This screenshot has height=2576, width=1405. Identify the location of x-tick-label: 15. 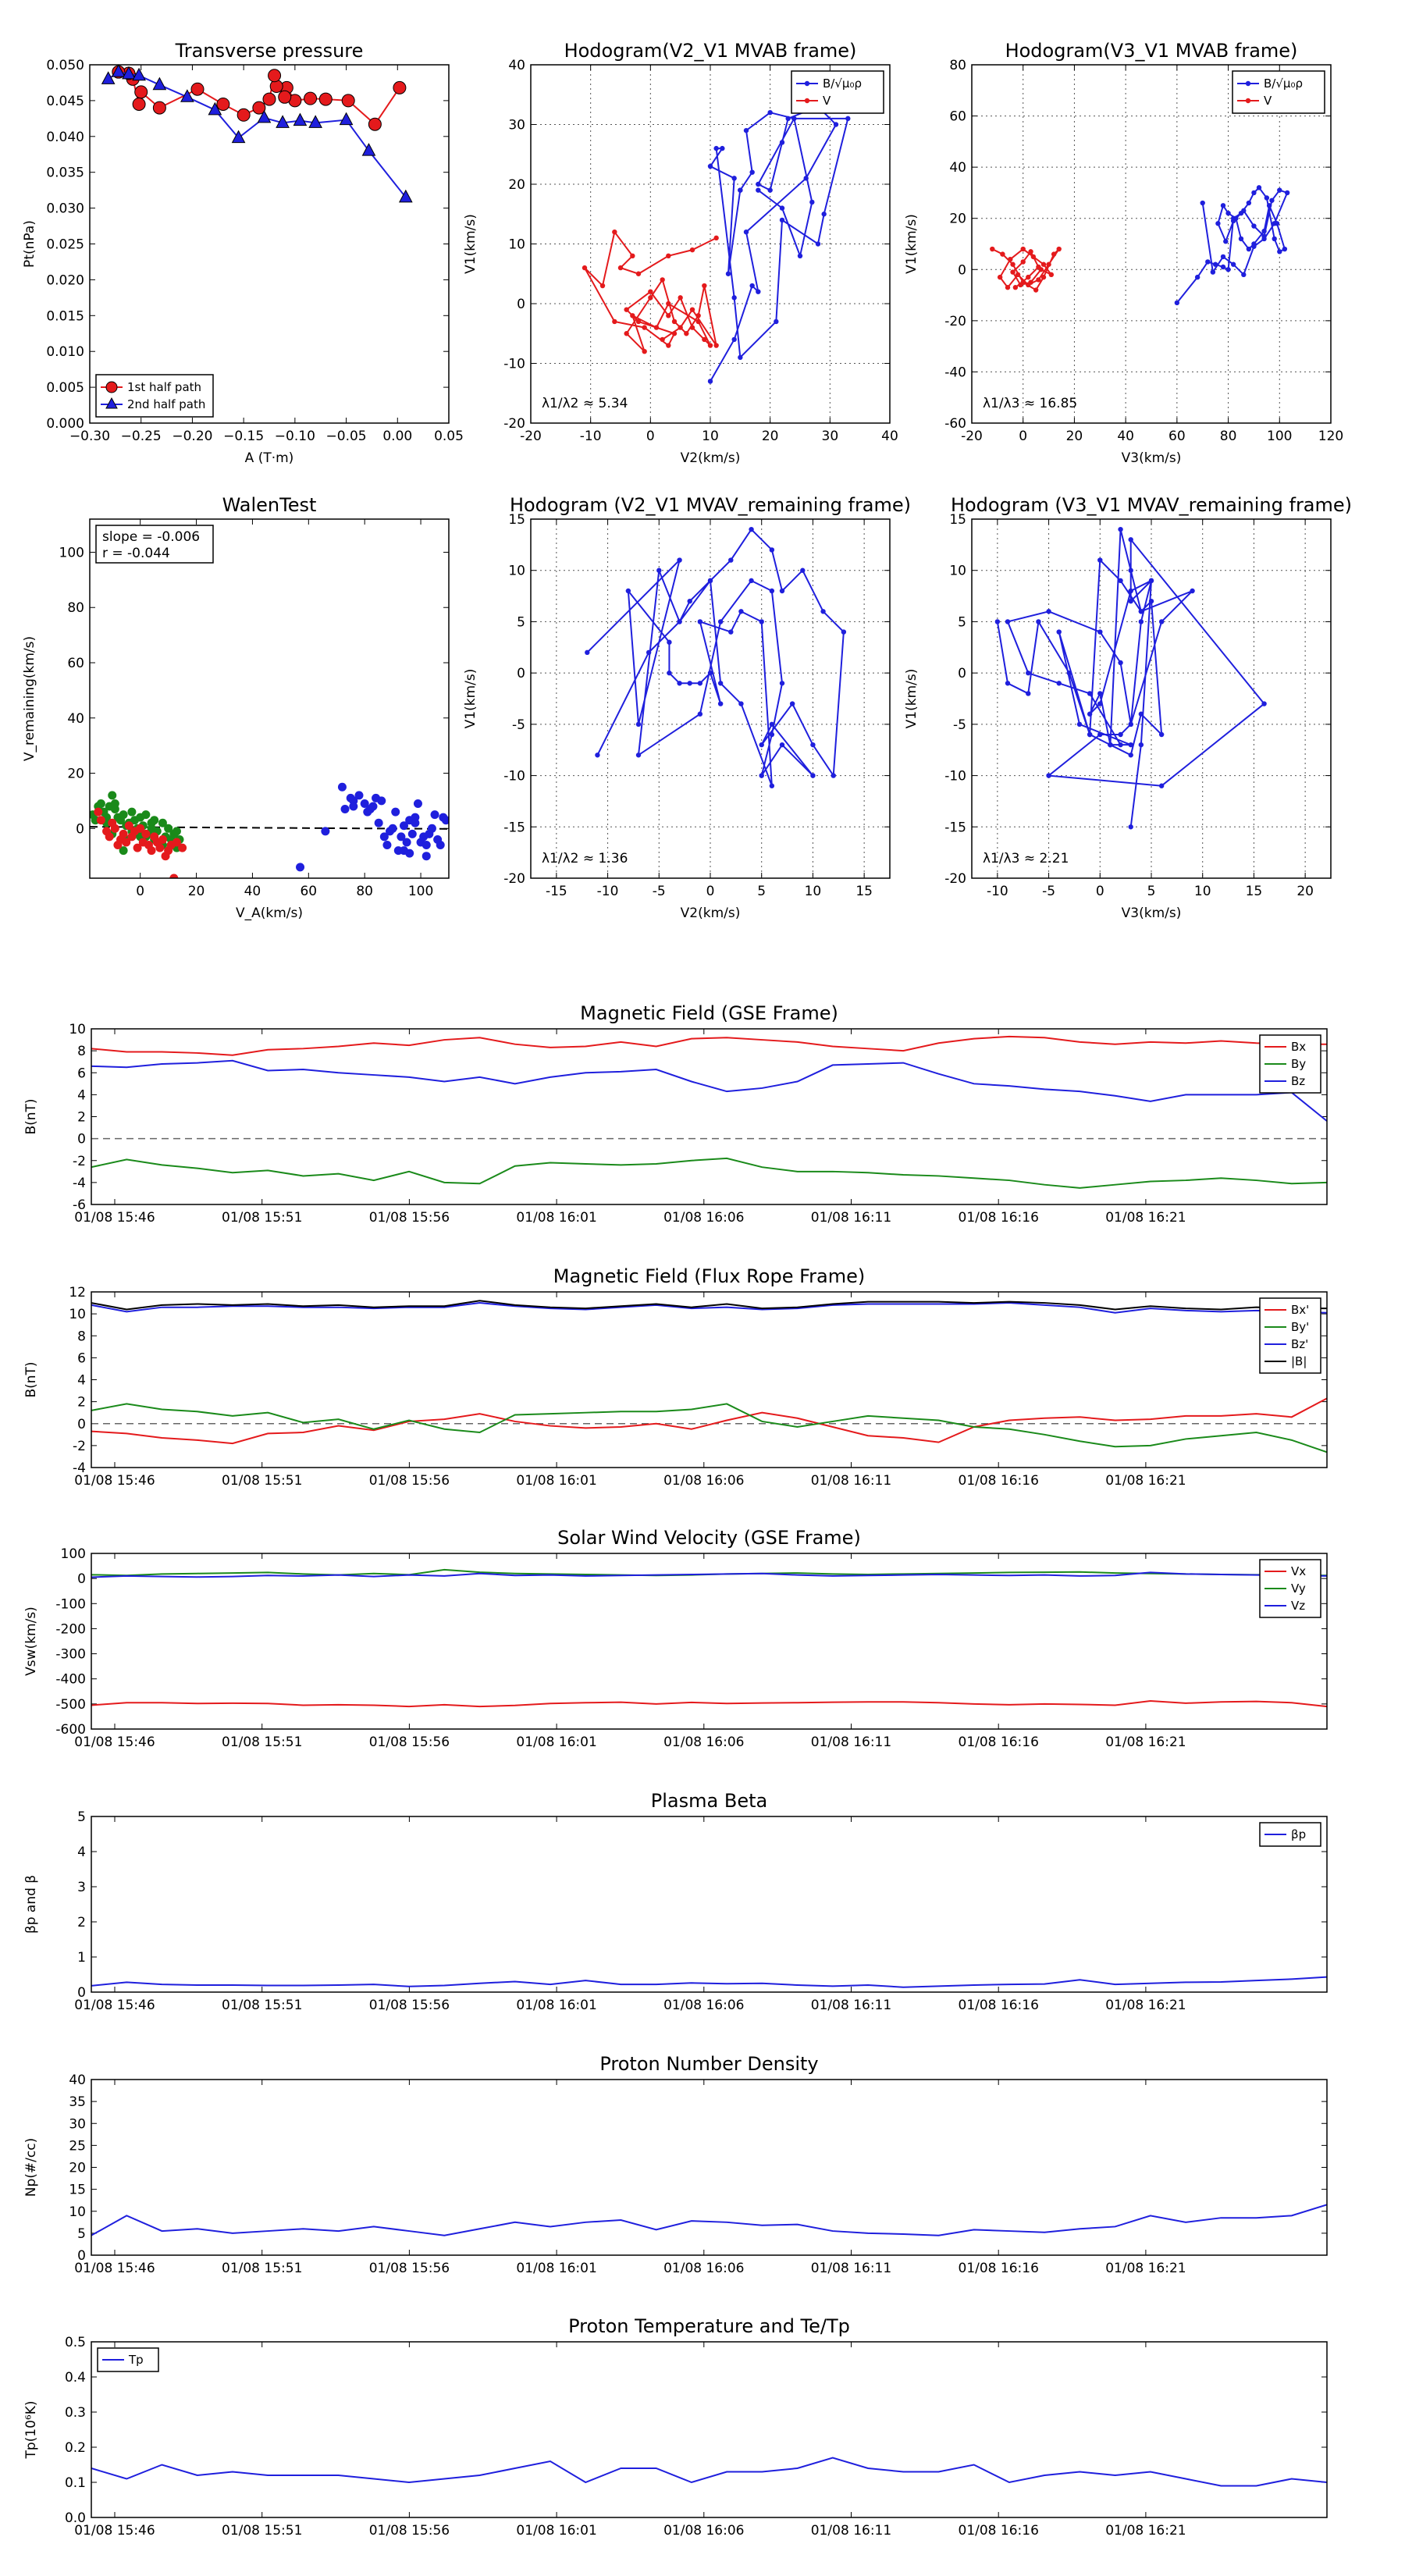
(1254, 891).